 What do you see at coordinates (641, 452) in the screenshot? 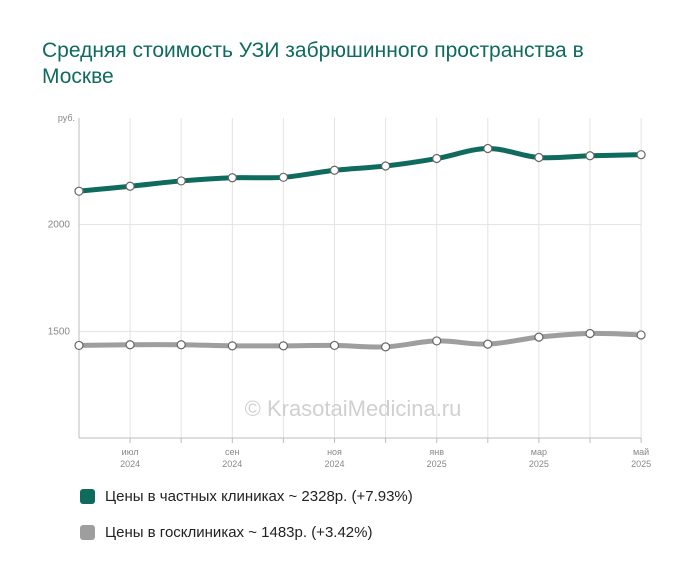
I see `x-tick-label-month: май` at bounding box center [641, 452].